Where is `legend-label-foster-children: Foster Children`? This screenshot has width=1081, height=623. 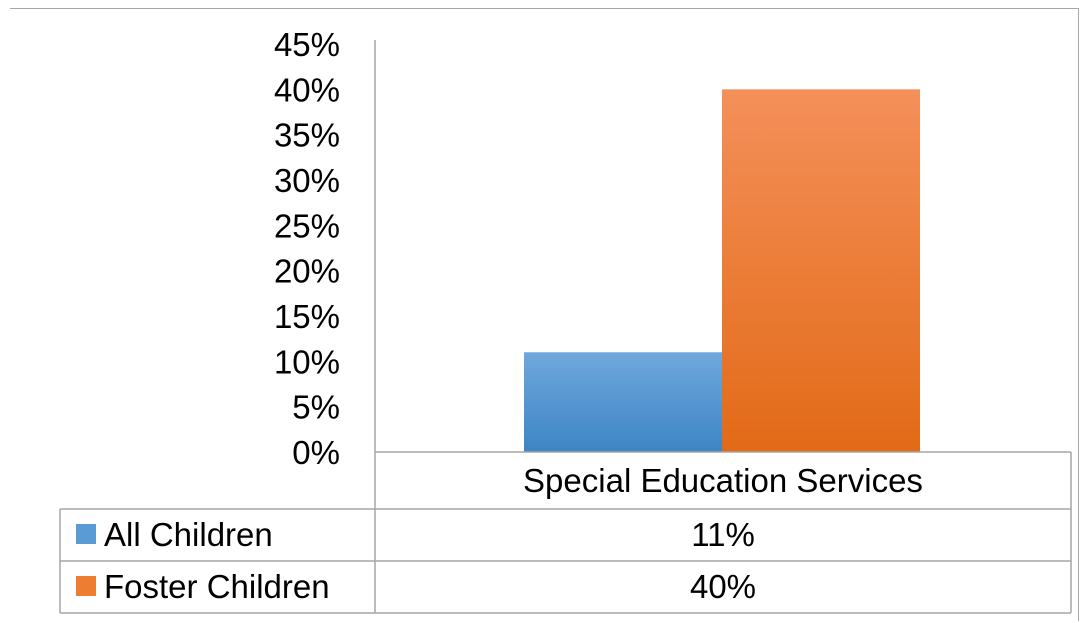
legend-label-foster-children: Foster Children is located at coordinates (217, 586).